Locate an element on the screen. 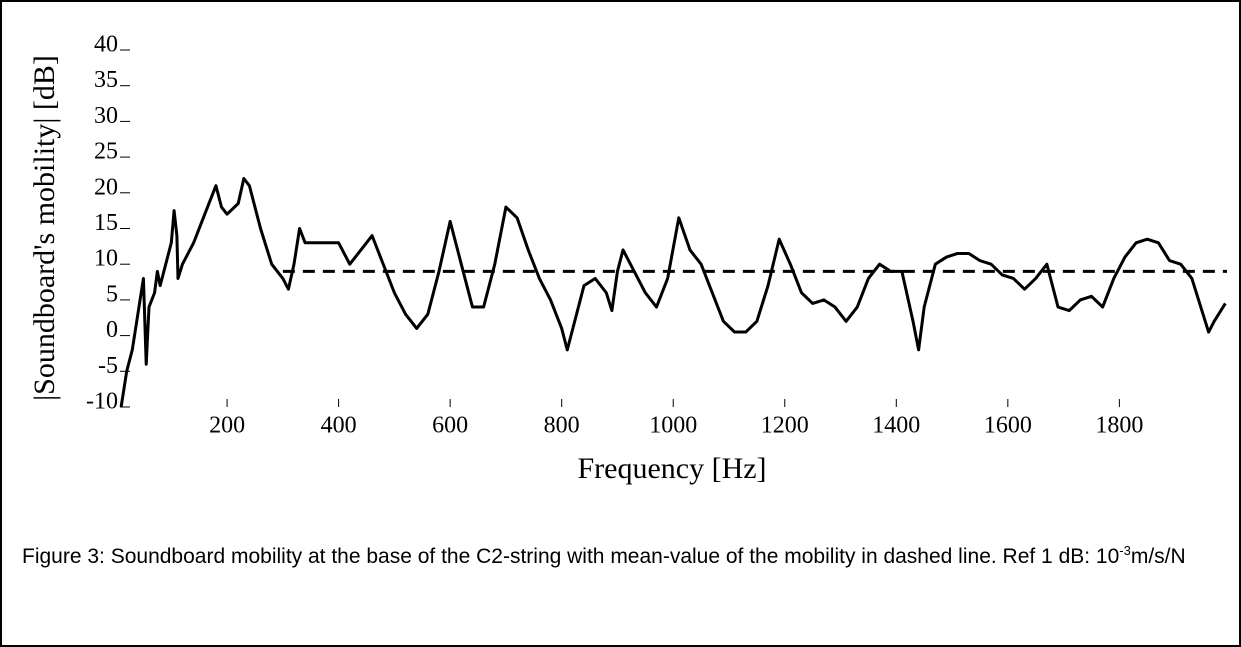 The height and width of the screenshot is (647, 1241). y-tick-label: -5 is located at coordinates (108, 366).